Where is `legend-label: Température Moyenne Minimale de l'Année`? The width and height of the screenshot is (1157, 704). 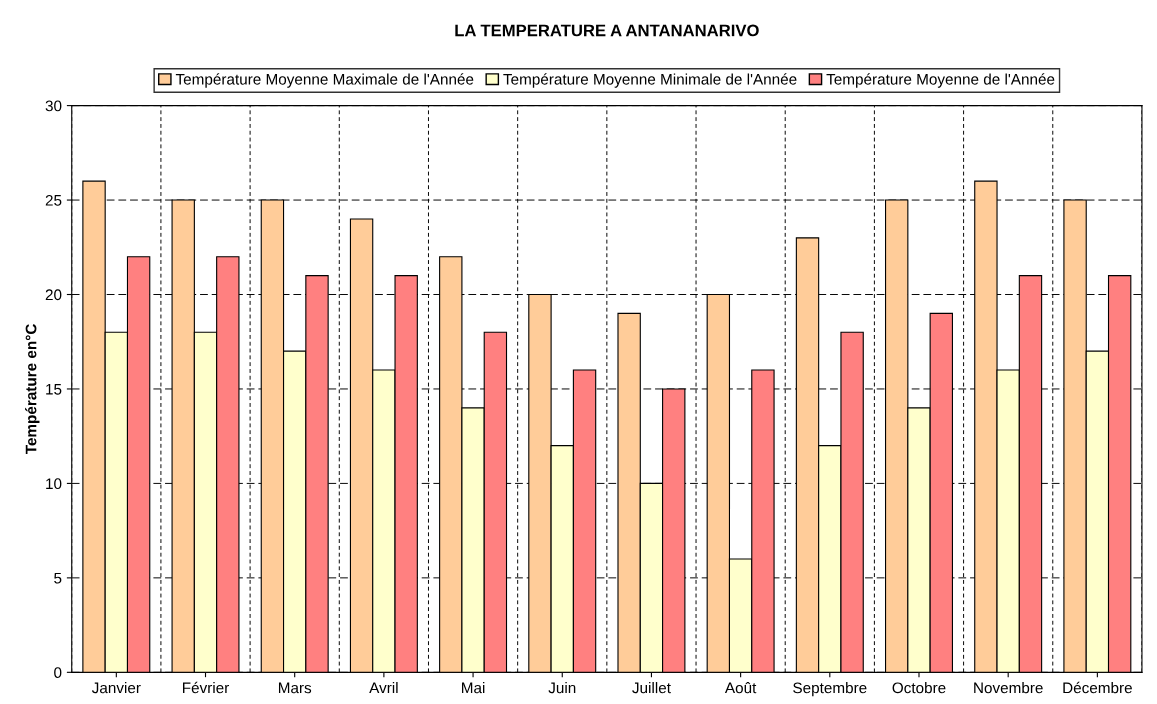 legend-label: Température Moyenne Minimale de l'Année is located at coordinates (650, 80).